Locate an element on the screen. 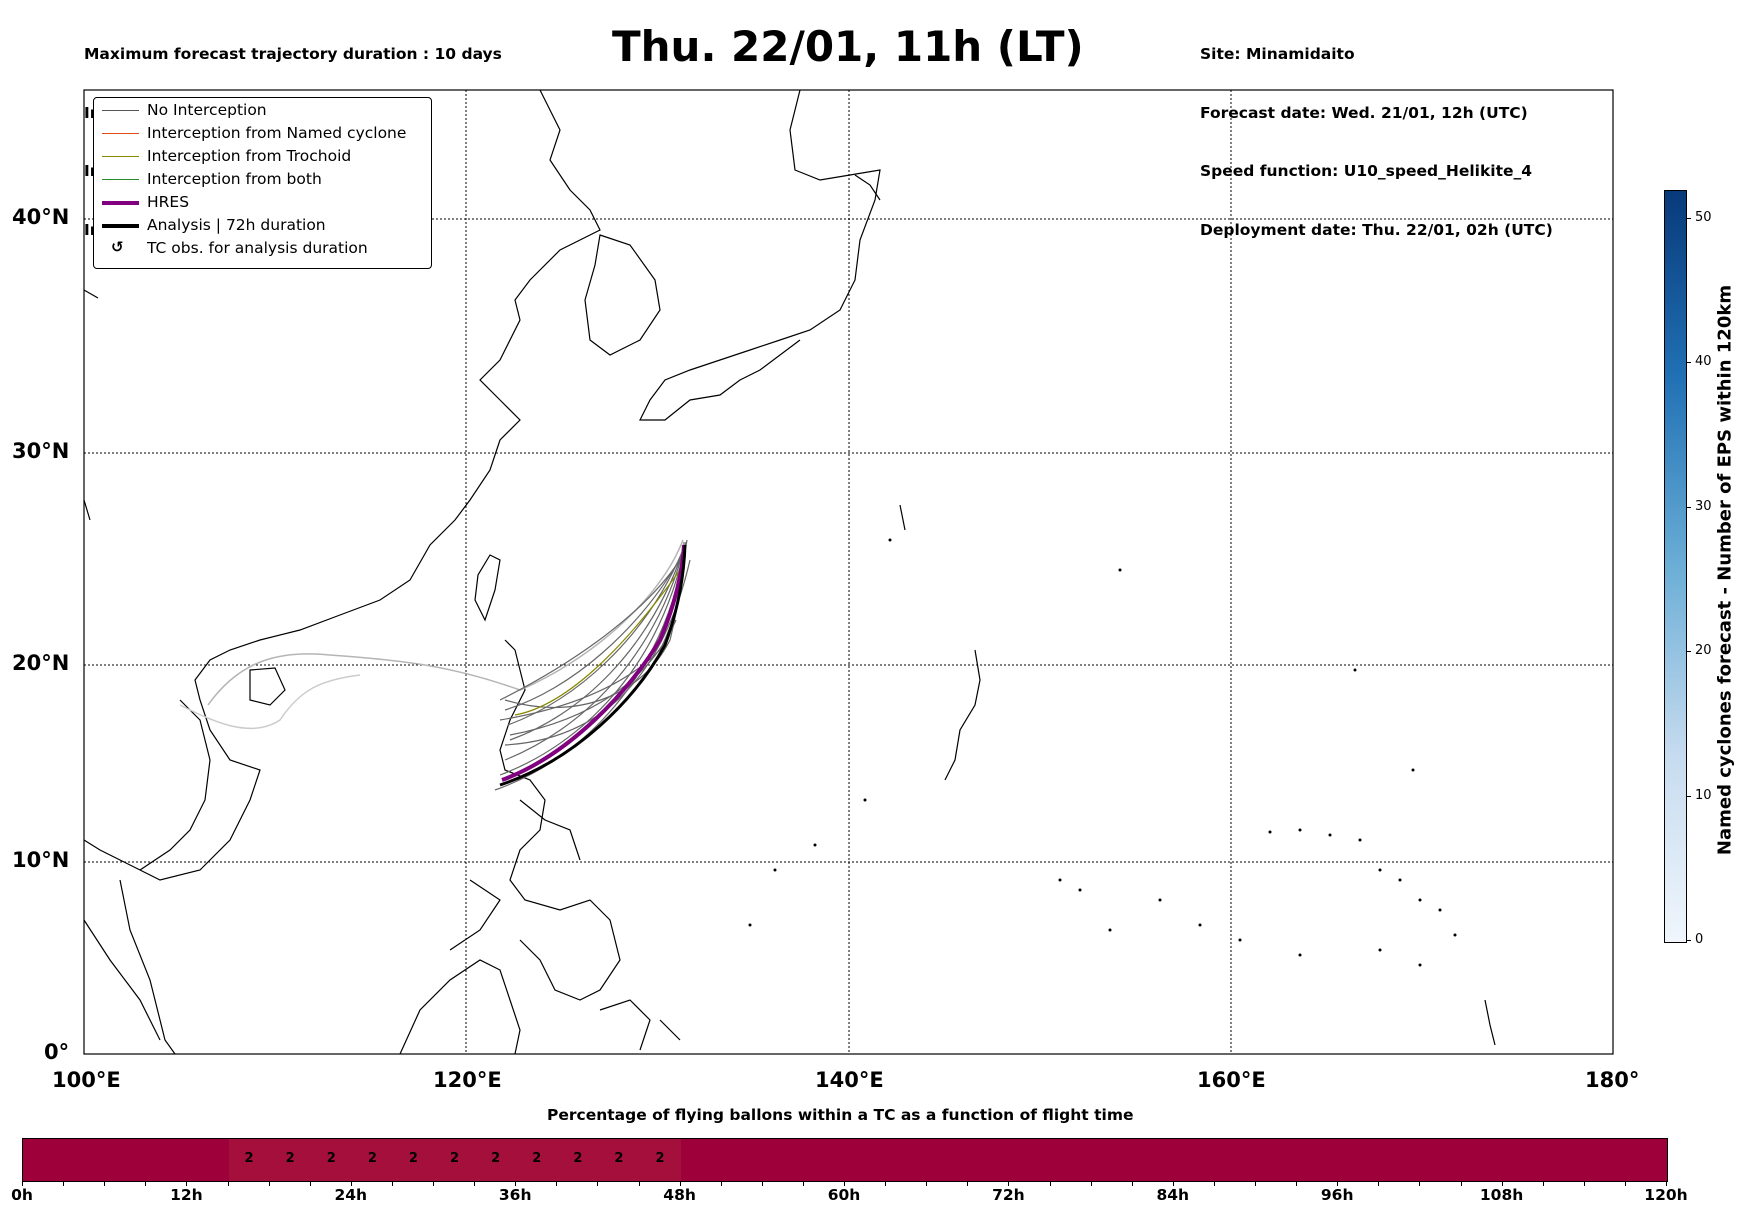  timeline-highlight is located at coordinates (454, 1160).